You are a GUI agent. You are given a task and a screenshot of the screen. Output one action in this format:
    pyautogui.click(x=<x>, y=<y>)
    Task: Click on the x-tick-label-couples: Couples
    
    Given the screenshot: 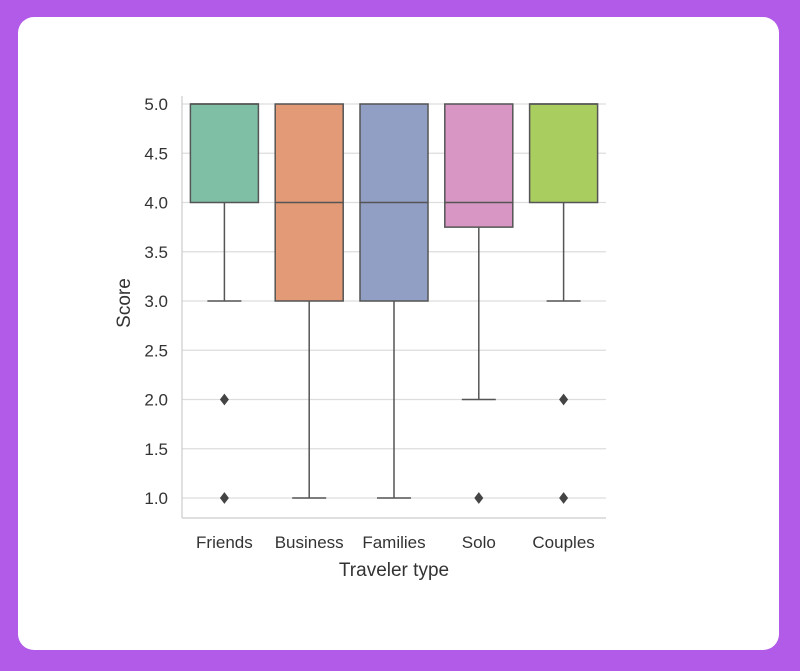 What is the action you would take?
    pyautogui.click(x=563, y=542)
    